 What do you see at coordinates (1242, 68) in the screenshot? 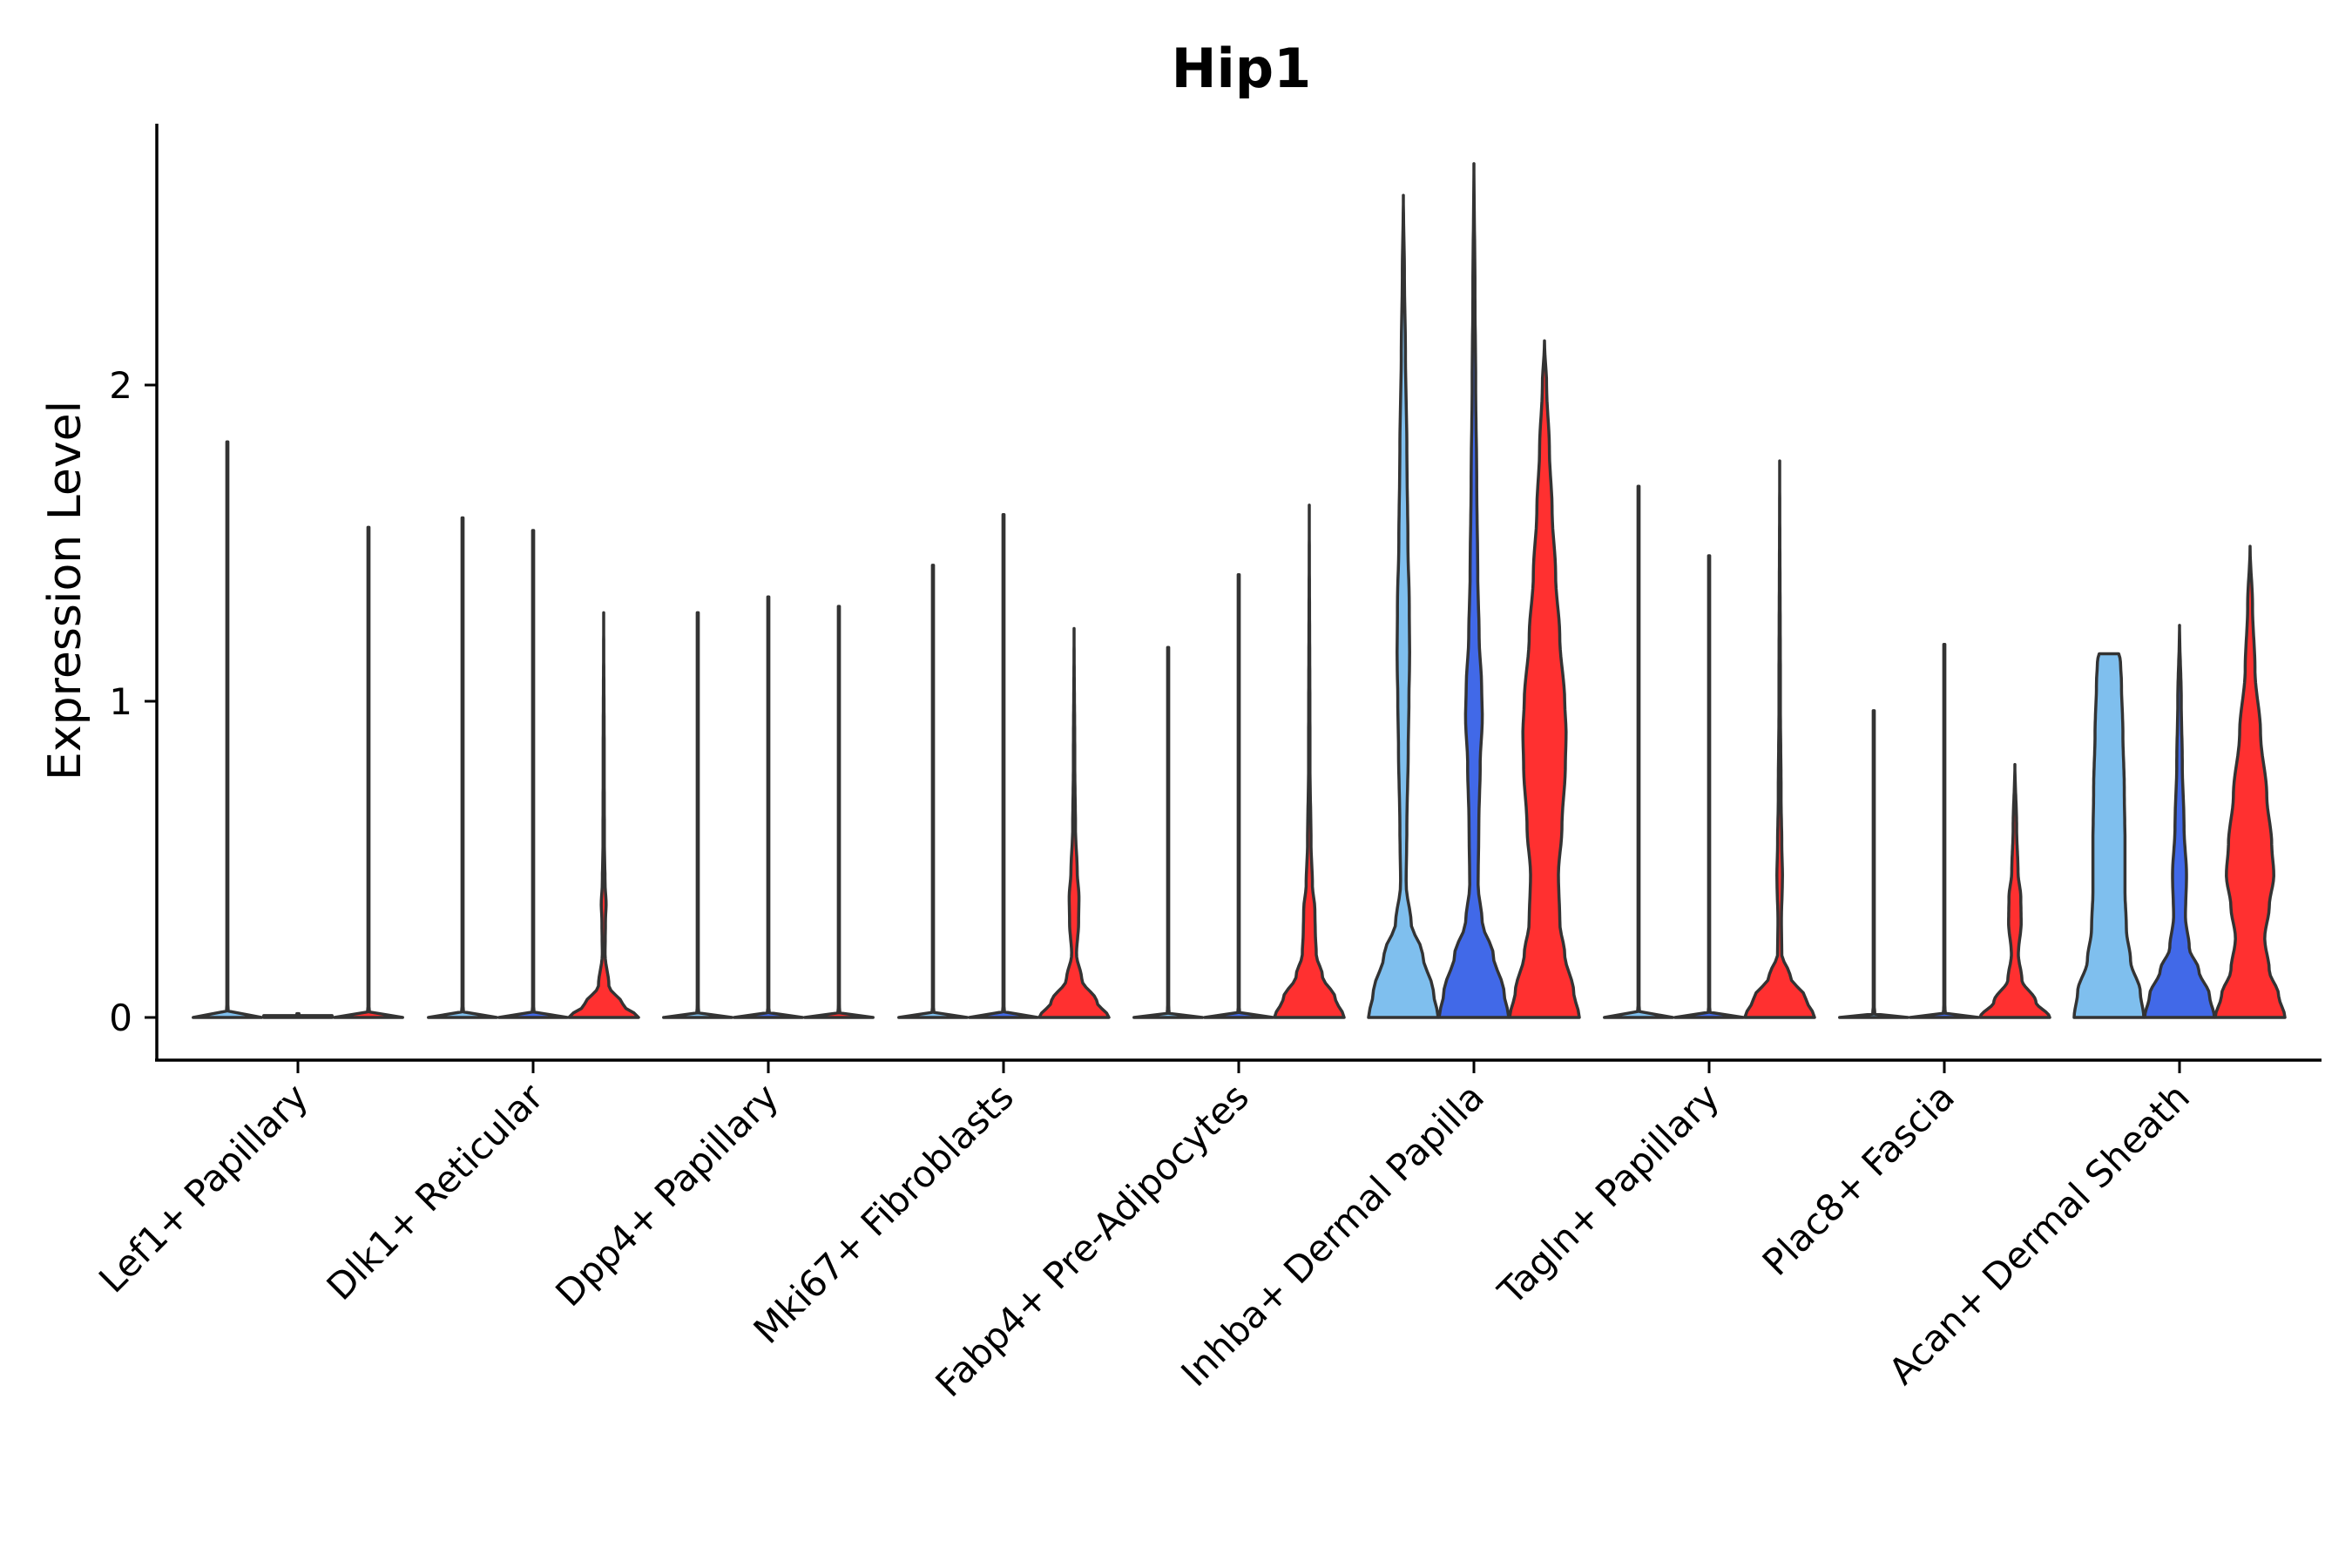
I see `chart-title: Hip1` at bounding box center [1242, 68].